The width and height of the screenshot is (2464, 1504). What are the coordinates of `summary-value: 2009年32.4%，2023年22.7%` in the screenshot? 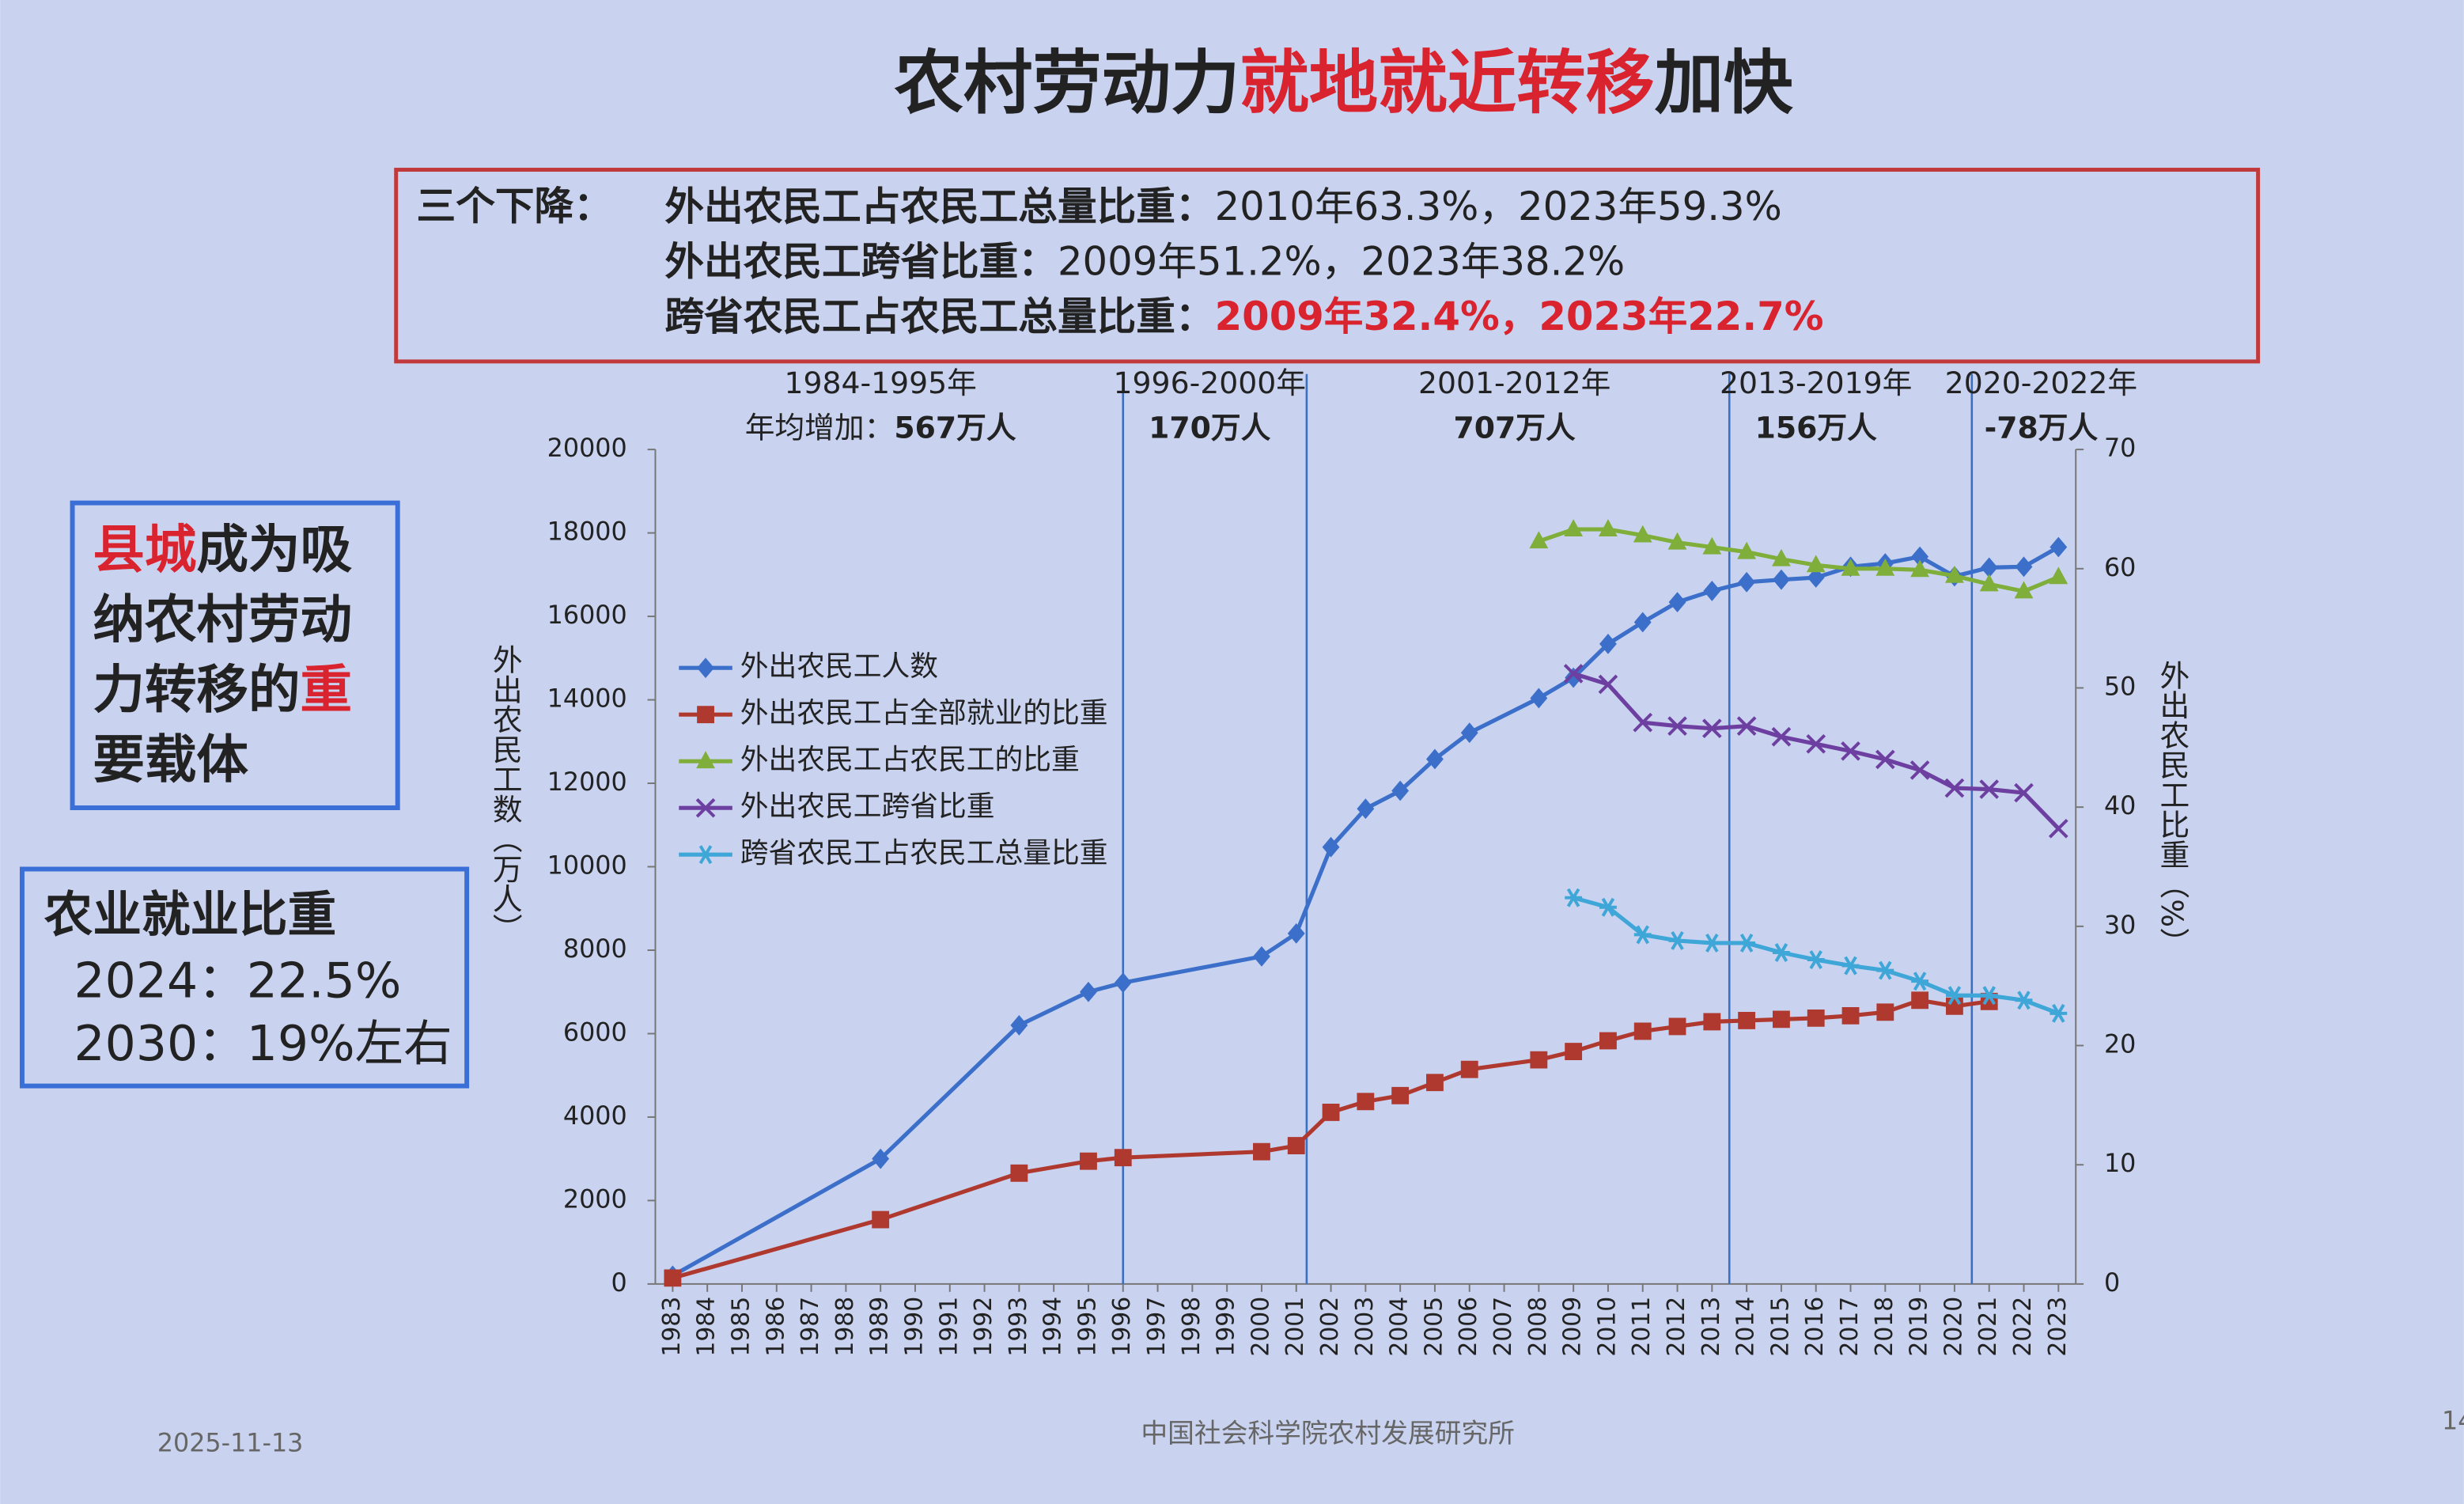 It's located at (1519, 316).